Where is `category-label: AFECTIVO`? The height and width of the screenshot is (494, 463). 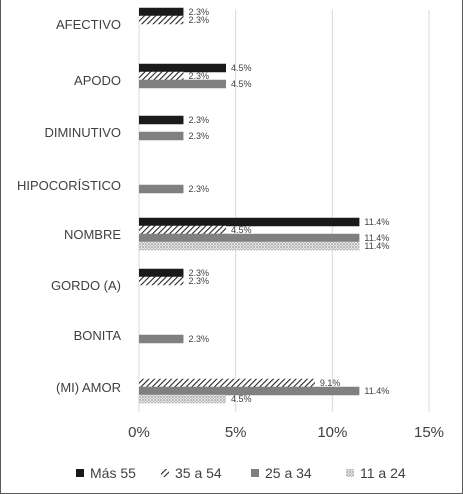
category-label: AFECTIVO is located at coordinates (88, 24).